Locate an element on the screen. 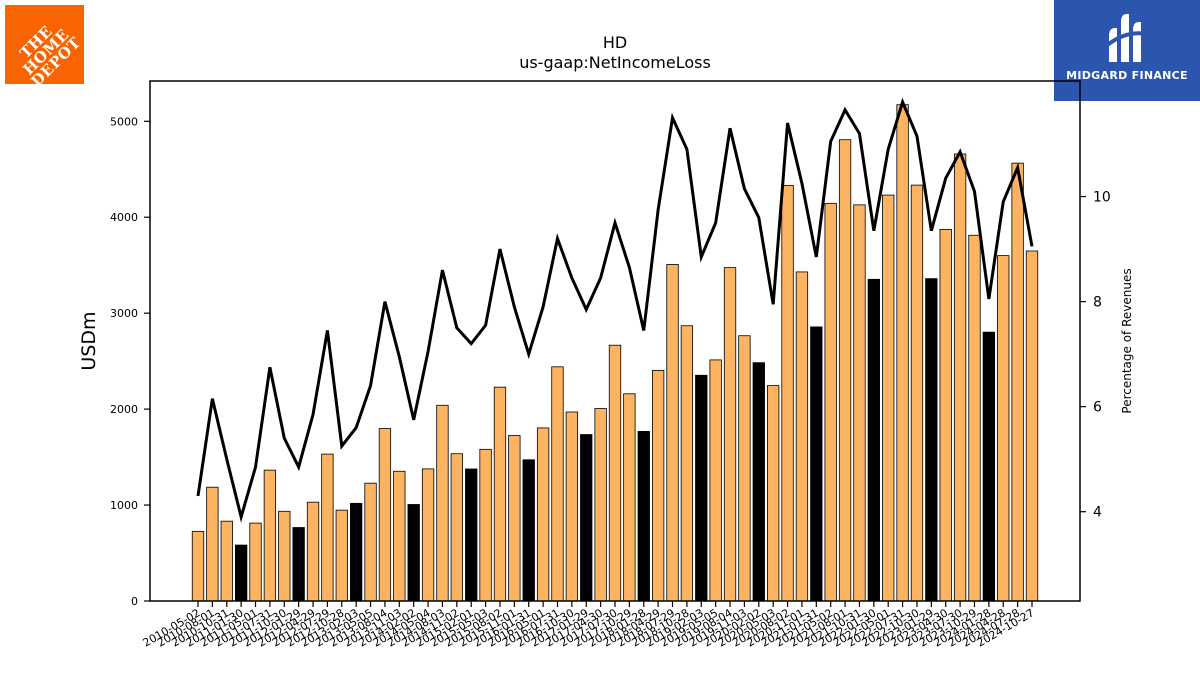 The image size is (1200, 675). midgard-finance-logo: MIDGARD FINANCE is located at coordinates (1127, 50).